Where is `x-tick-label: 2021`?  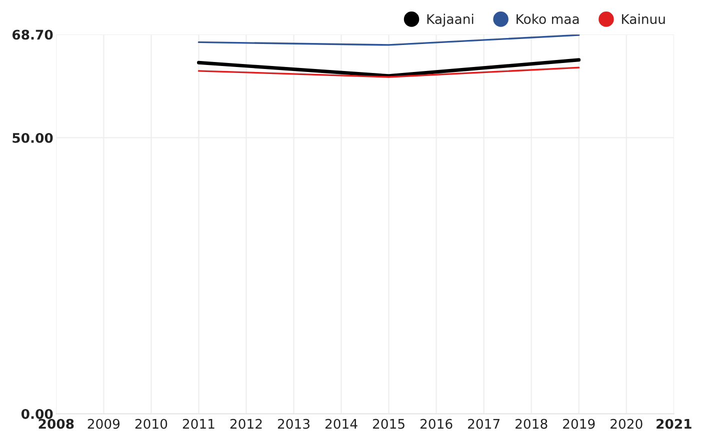 x-tick-label: 2021 is located at coordinates (674, 423).